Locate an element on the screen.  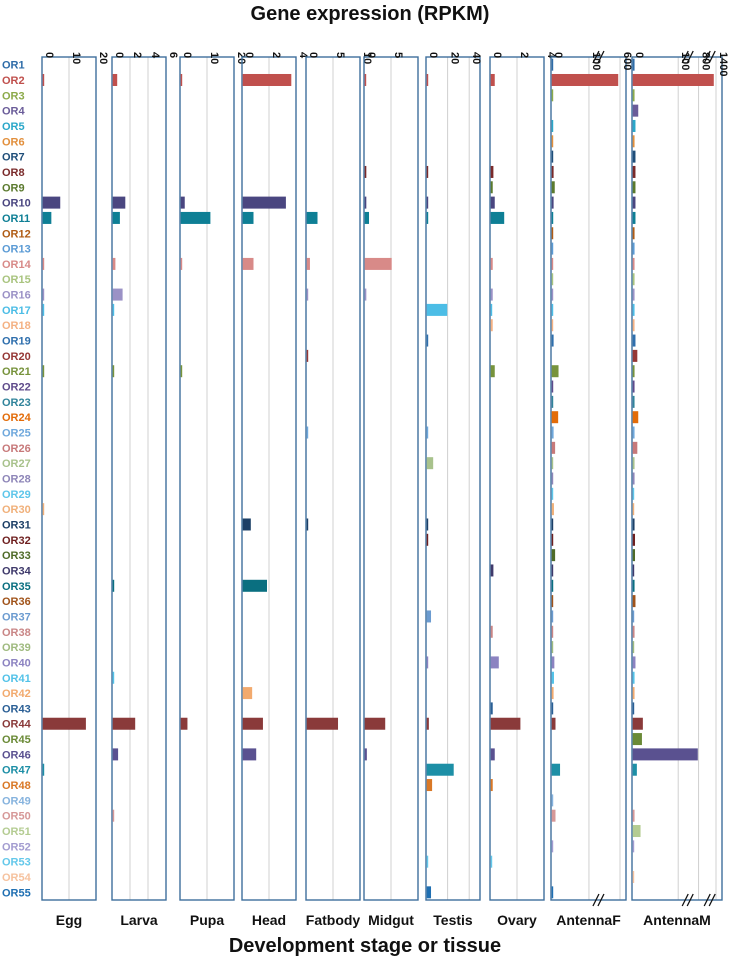
bar-ovary-or34 is located at coordinates (492, 570).